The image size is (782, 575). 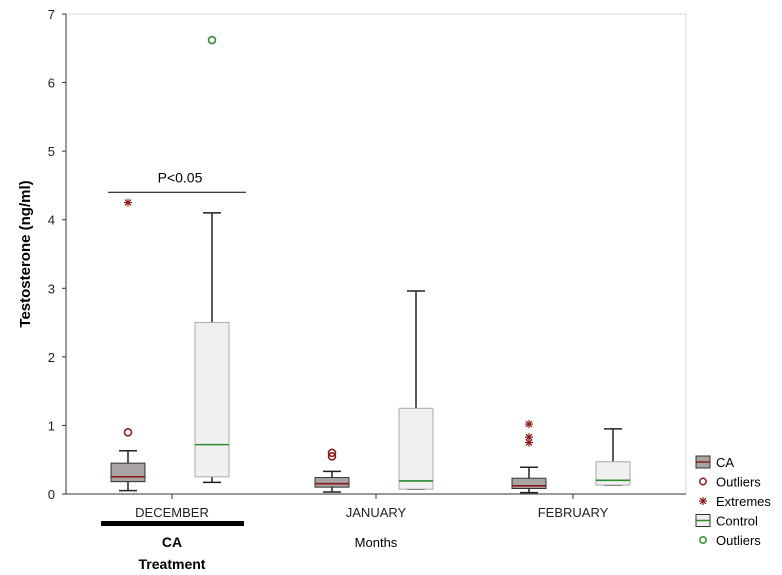 What do you see at coordinates (128, 345) in the screenshot?
I see `box-ca-december` at bounding box center [128, 345].